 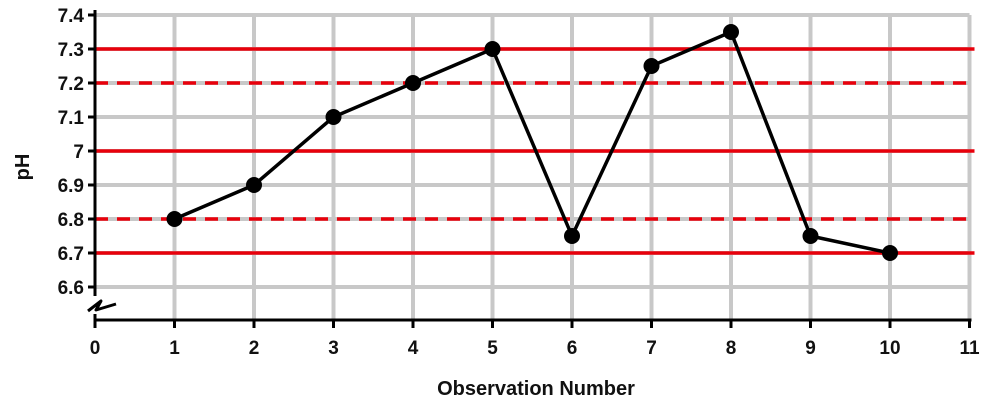 I want to click on y-axis-title: pH, so click(x=23, y=167).